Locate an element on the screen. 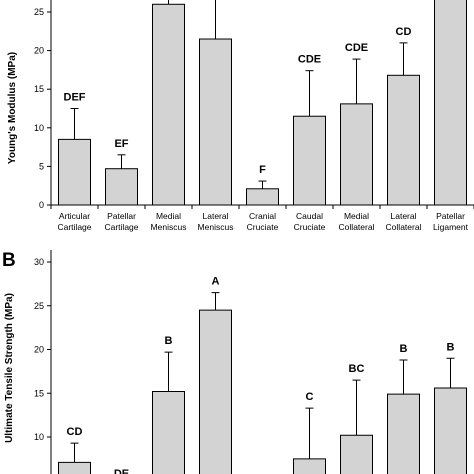 The height and width of the screenshot is (474, 474). significance-label-5: F is located at coordinates (262, 170).